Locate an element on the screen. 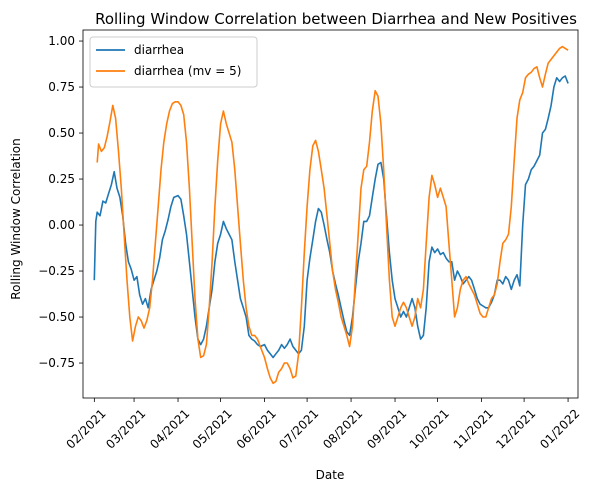  x-tick-label: 03/2021 is located at coordinates (125, 428).